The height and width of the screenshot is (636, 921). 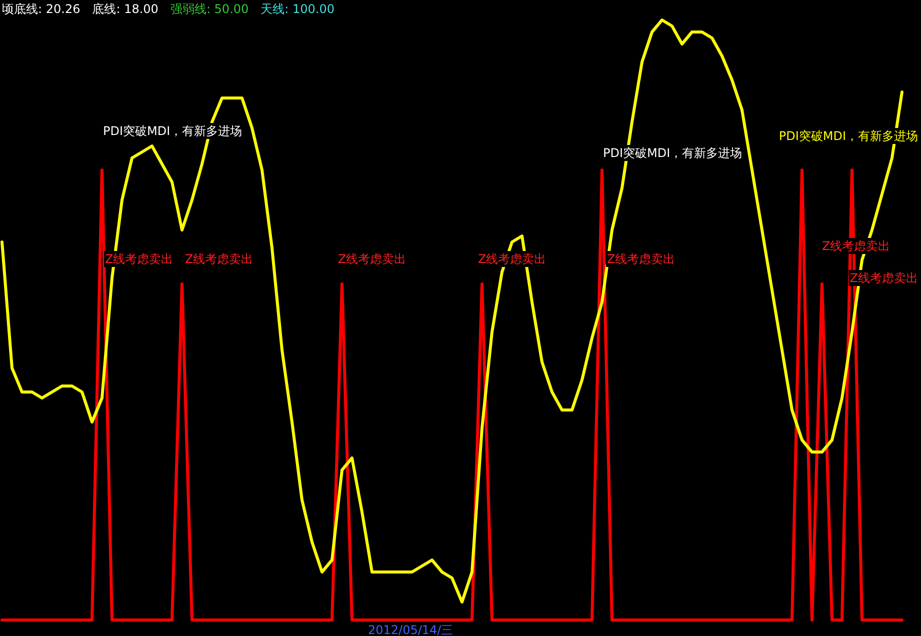 I want to click on text: 天线: 100.00, so click(x=297, y=9).